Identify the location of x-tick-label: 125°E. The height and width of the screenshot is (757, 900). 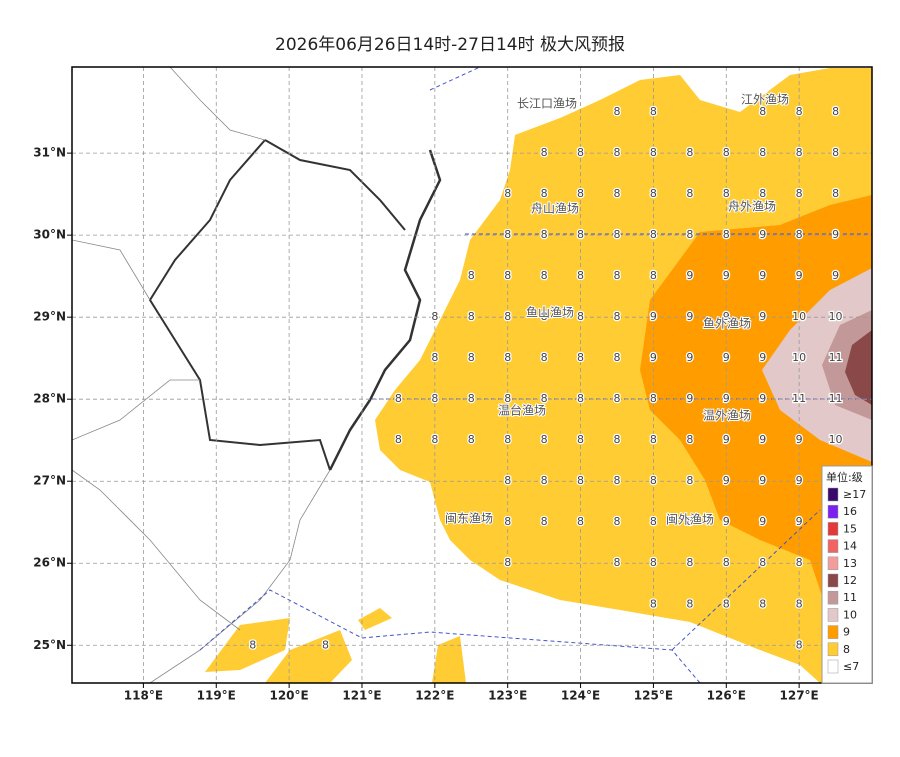
(653, 696).